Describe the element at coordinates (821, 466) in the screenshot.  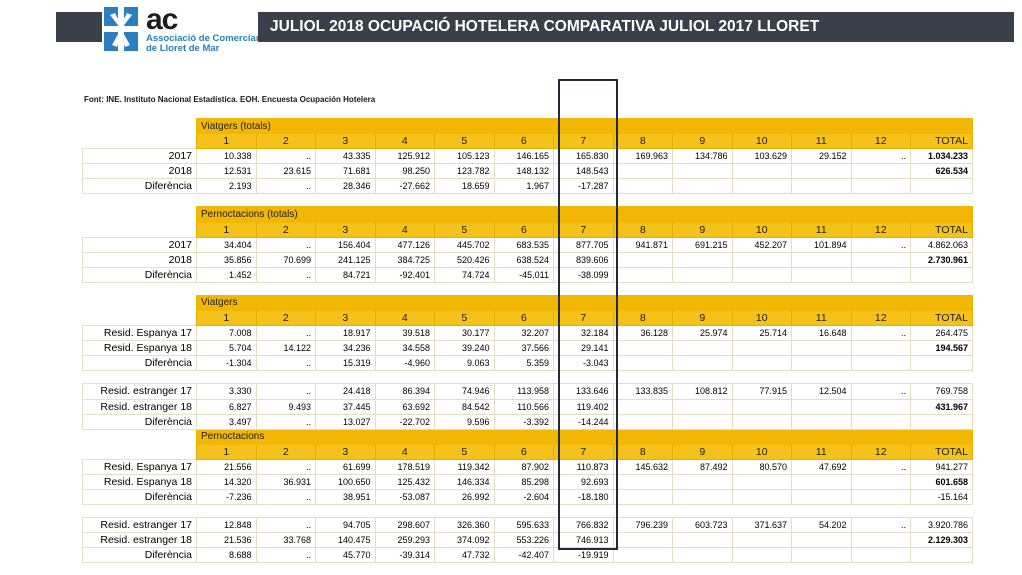
I see `value-cell: 47.692` at that location.